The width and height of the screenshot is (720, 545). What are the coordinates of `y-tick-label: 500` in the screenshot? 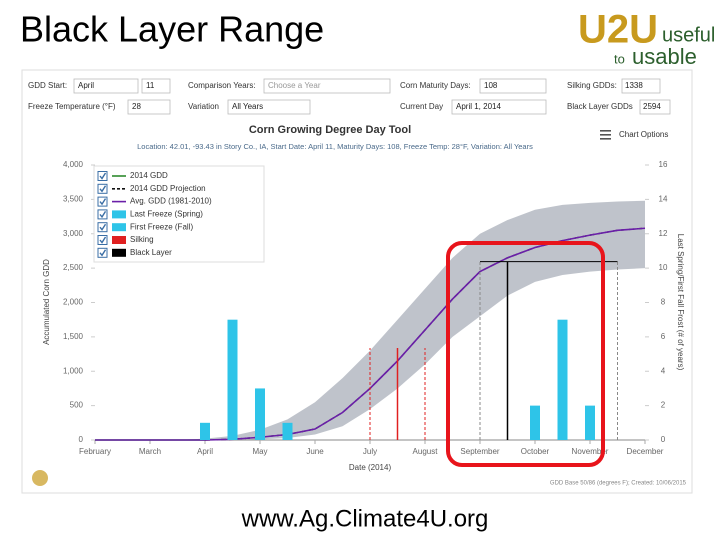 It's located at (77, 405).